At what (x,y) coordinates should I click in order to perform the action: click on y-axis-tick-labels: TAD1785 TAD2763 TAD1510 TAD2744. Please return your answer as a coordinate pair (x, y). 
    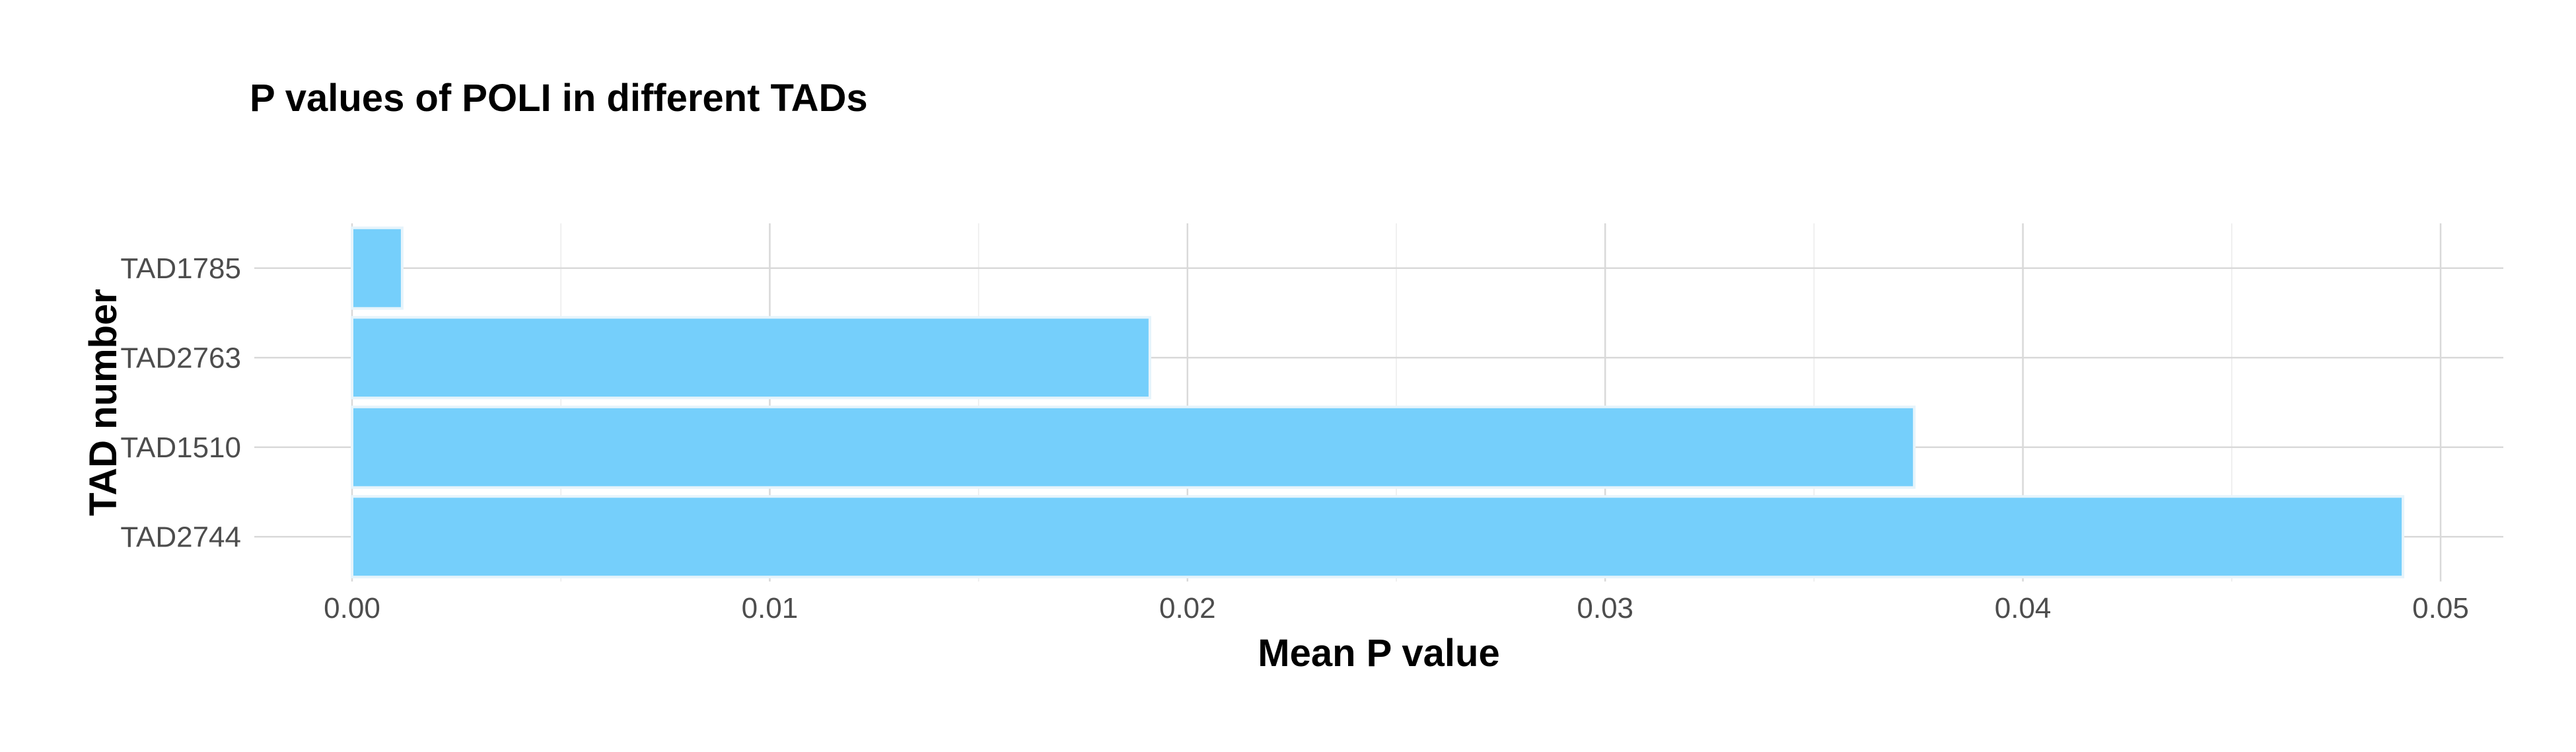
    Looking at the image, I should click on (180, 403).